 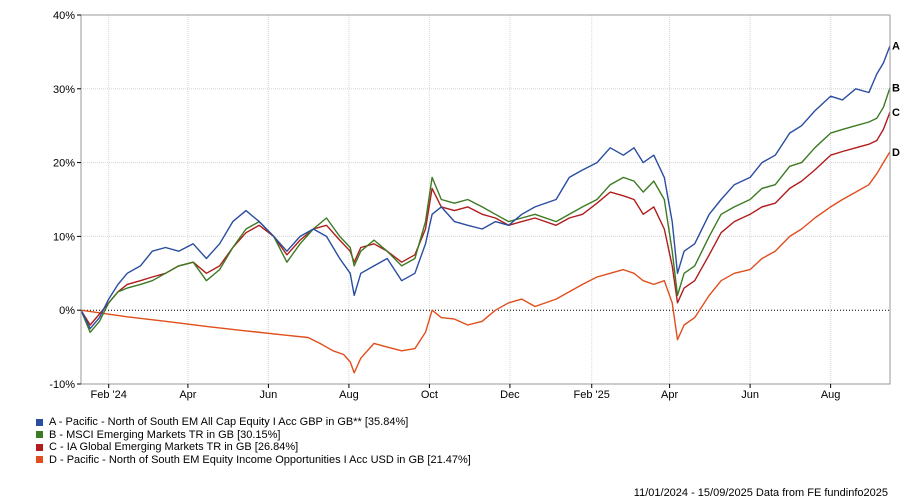 I want to click on y-tick-label: 20%, so click(x=64, y=164).